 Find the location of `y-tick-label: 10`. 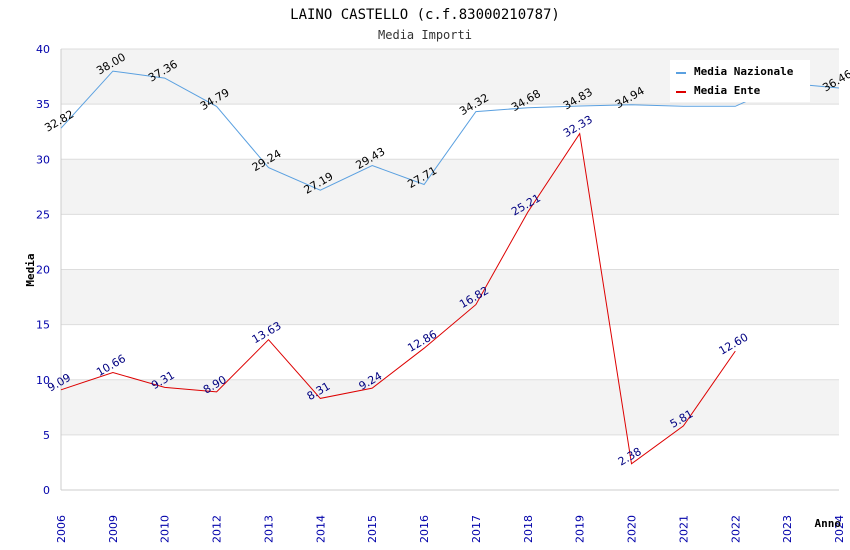

y-tick-label: 10 is located at coordinates (43, 380).